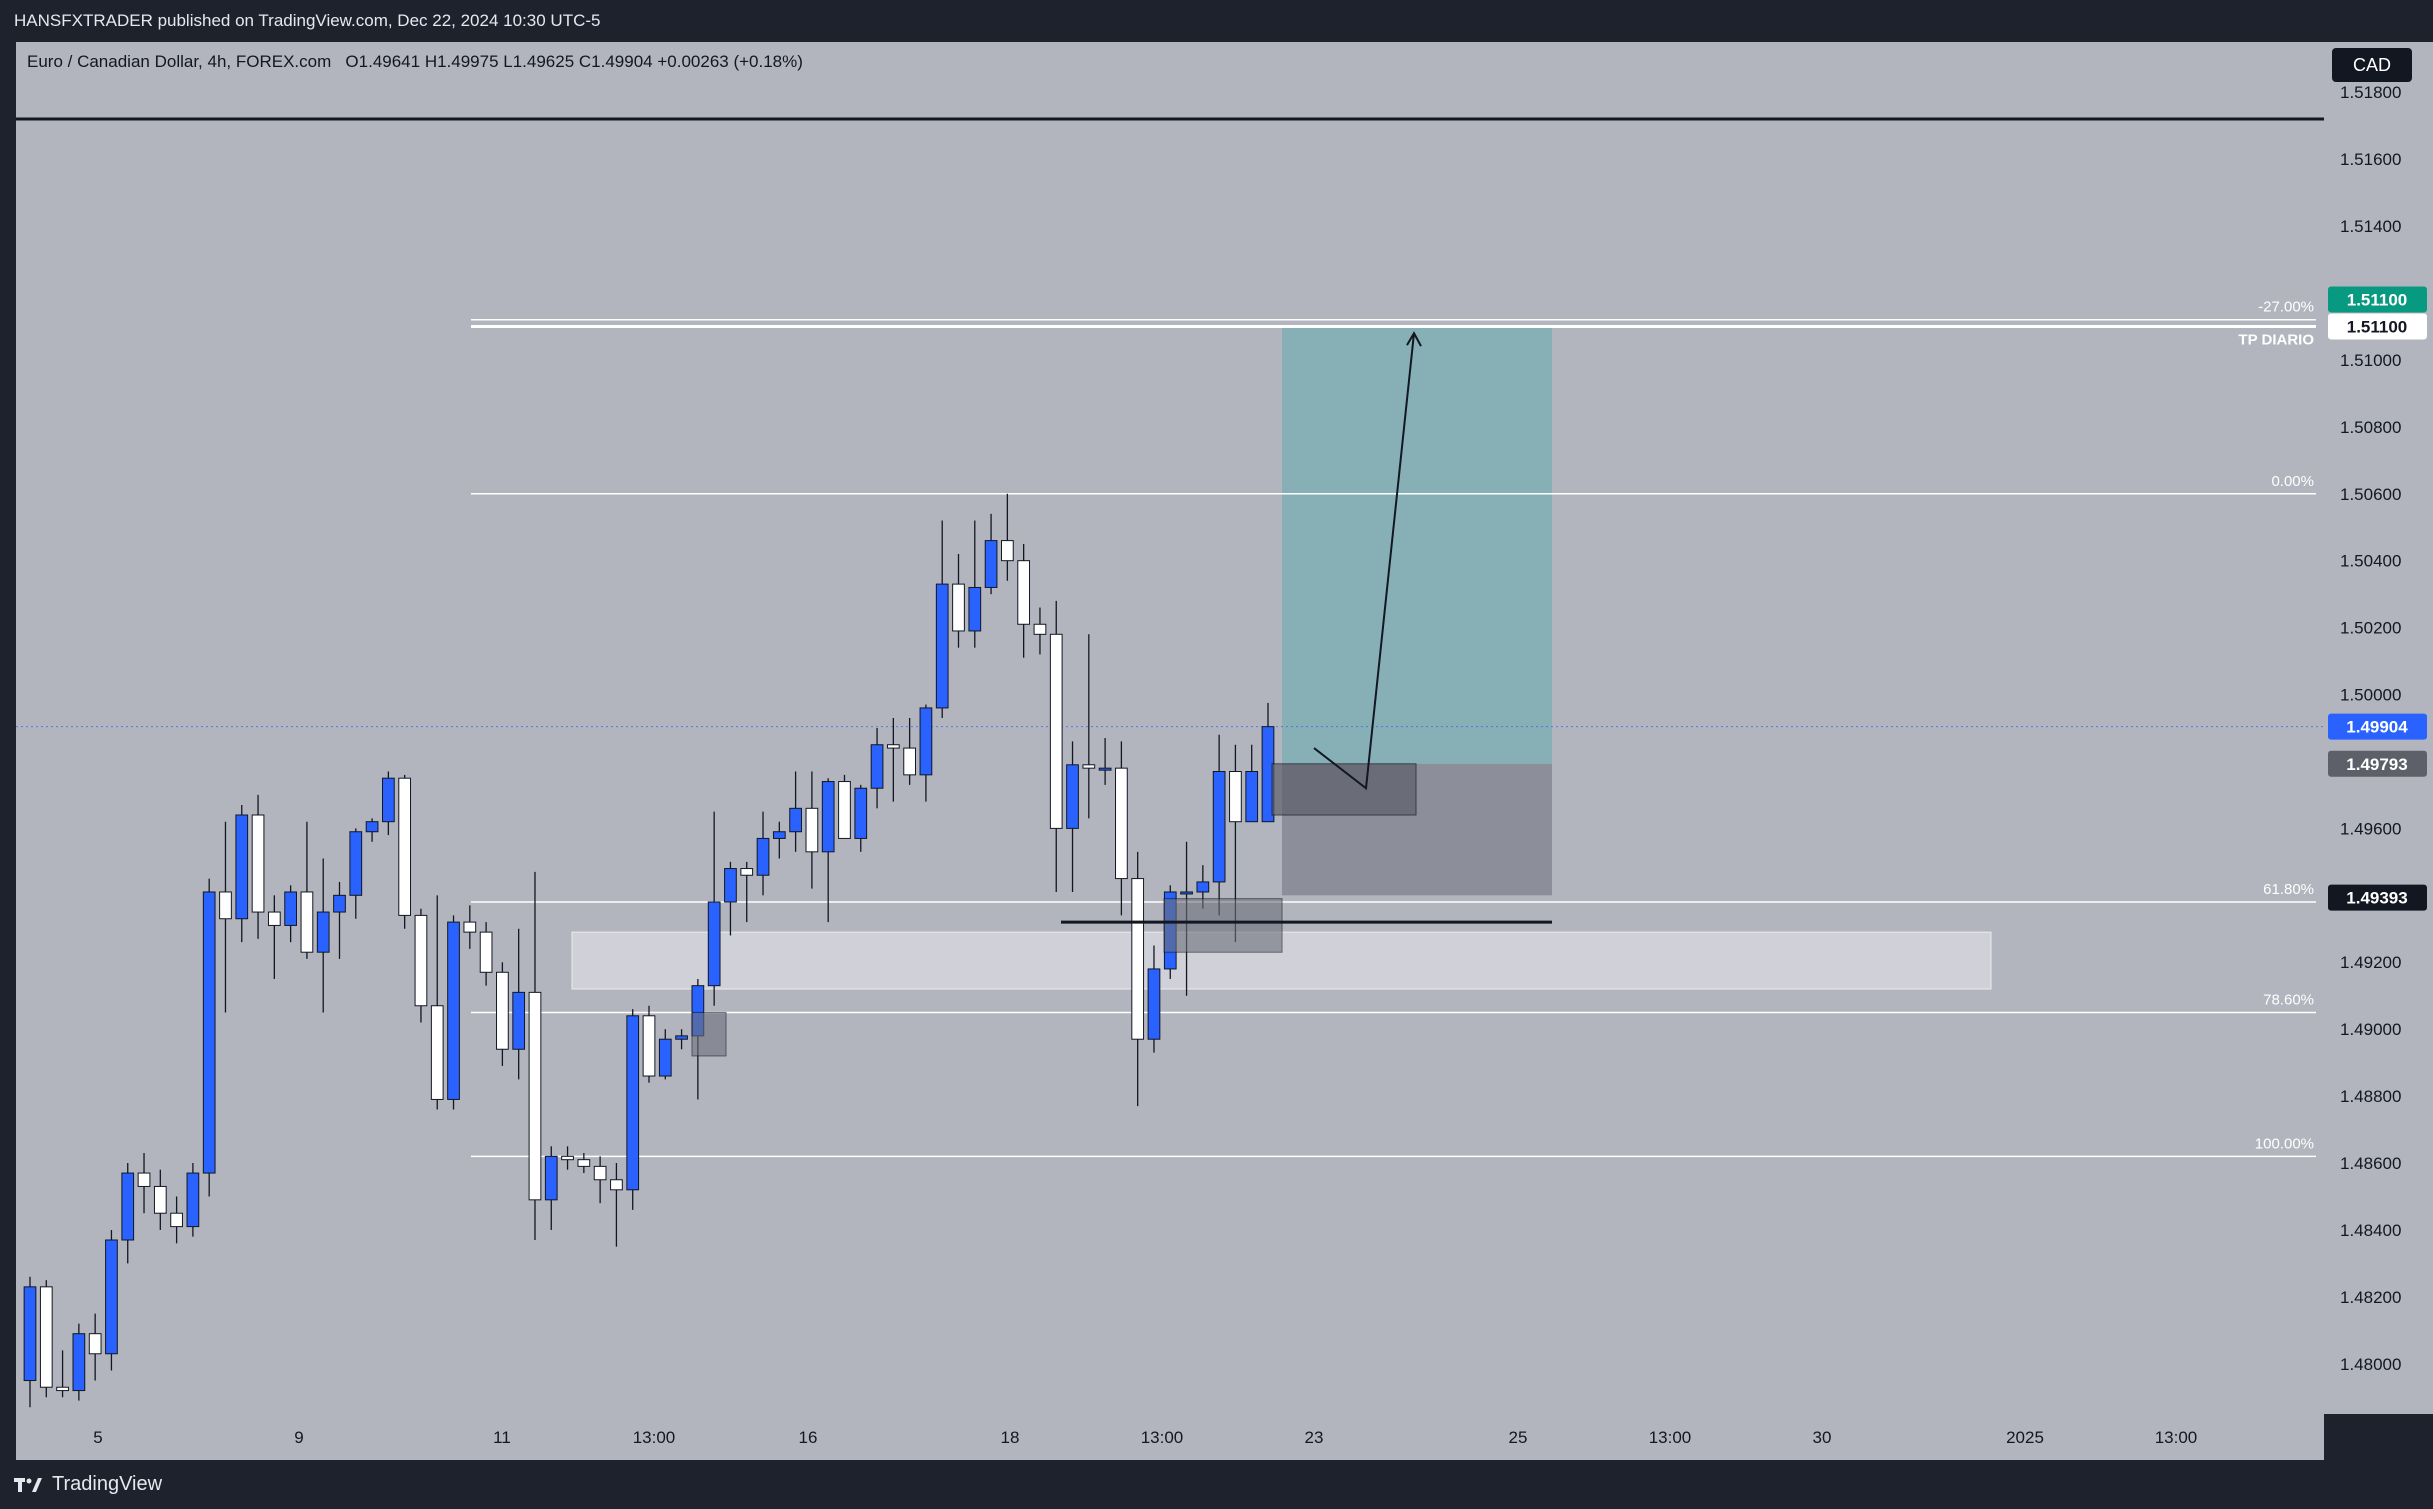 The image size is (2433, 1509). I want to click on fib-level-label: 61.80%, so click(2288, 889).